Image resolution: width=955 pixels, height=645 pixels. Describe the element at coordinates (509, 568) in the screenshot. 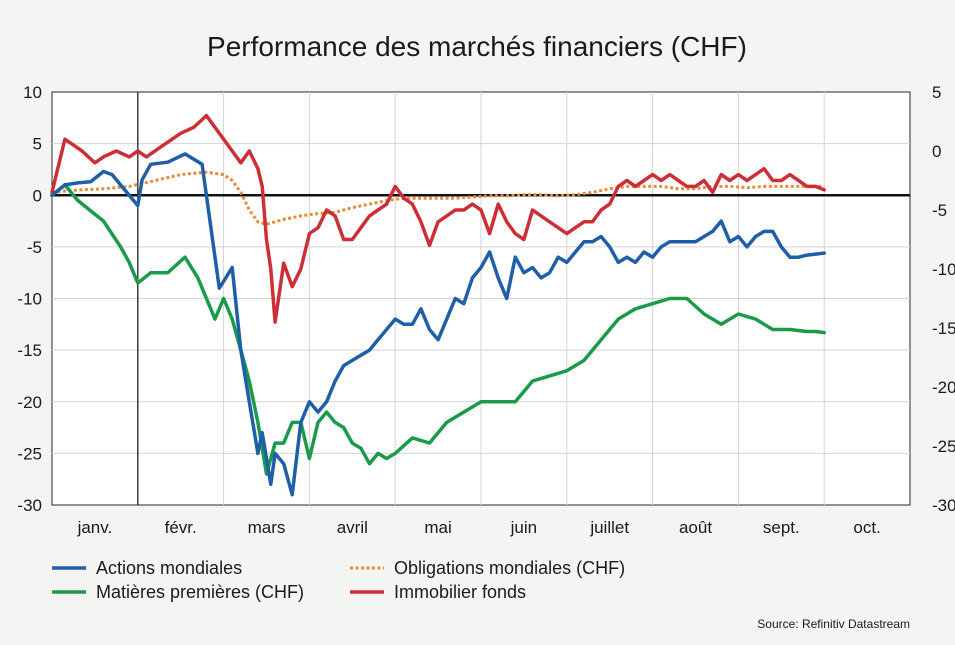

I see `legend-label-obligations: Obligations mondiales (CHF)` at that location.